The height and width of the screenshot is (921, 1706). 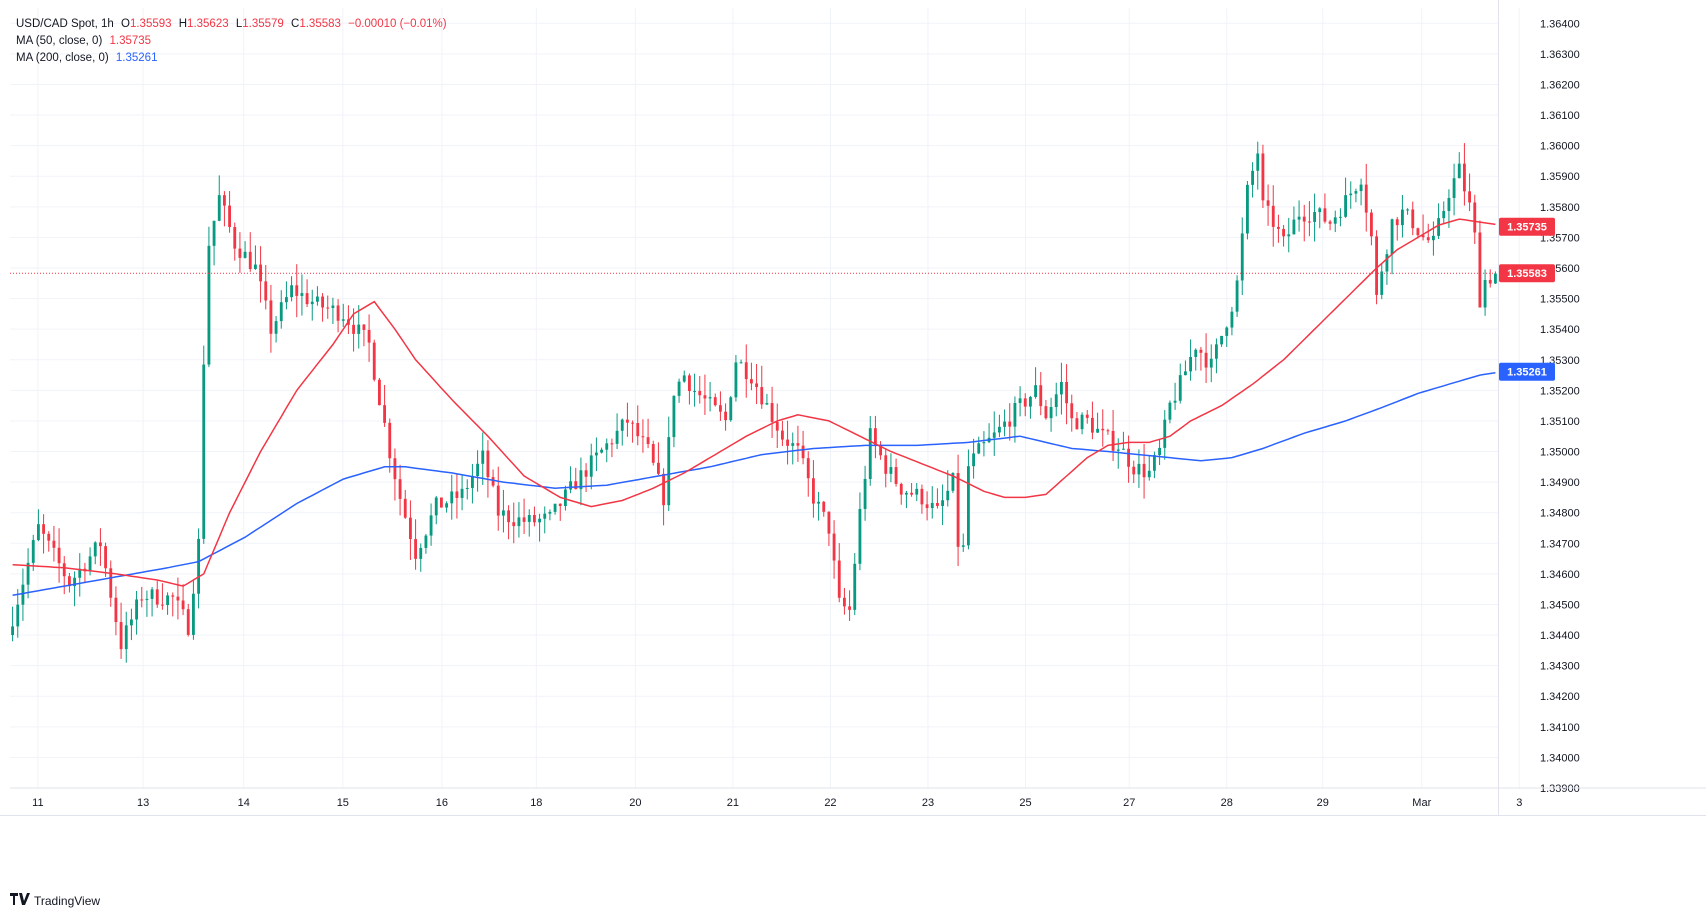 I want to click on x-tick-label: 23, so click(x=928, y=803).